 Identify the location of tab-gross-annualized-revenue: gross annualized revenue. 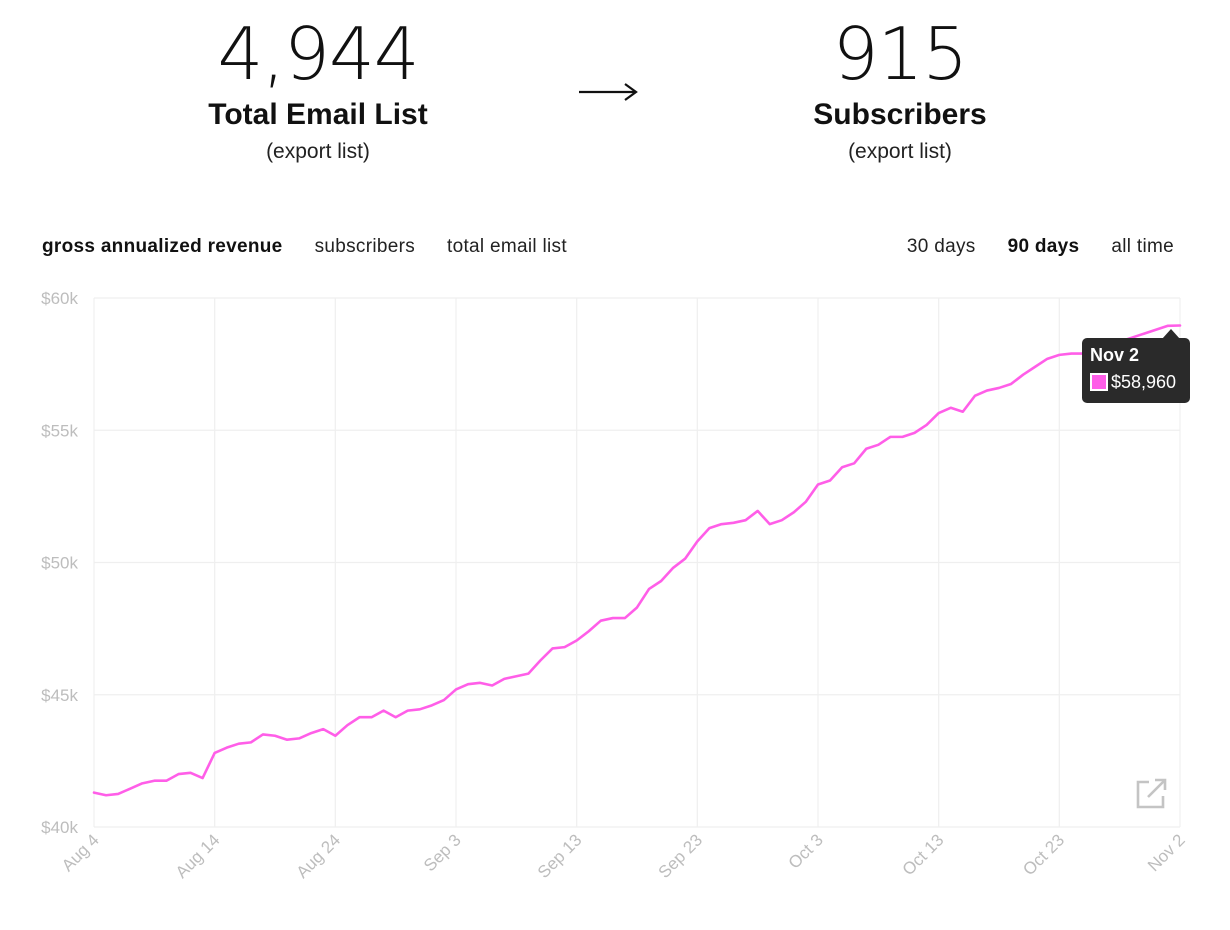
(162, 246).